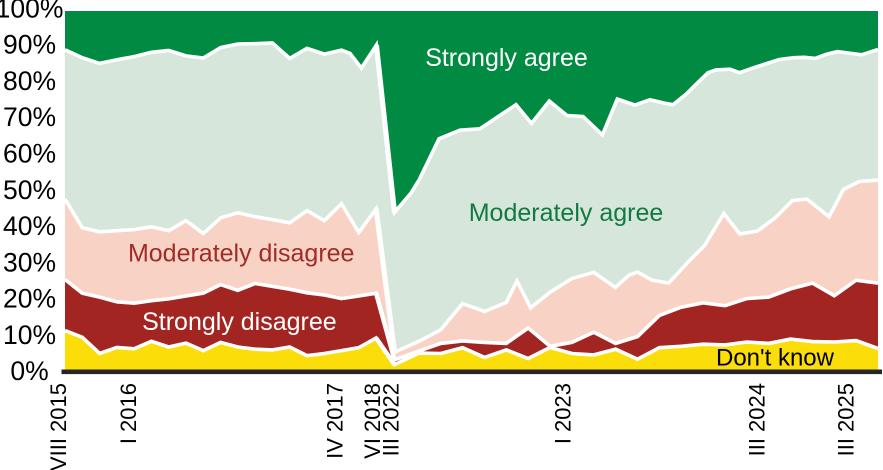 The width and height of the screenshot is (883, 470). I want to click on svg-text: I 2016, so click(128, 413).